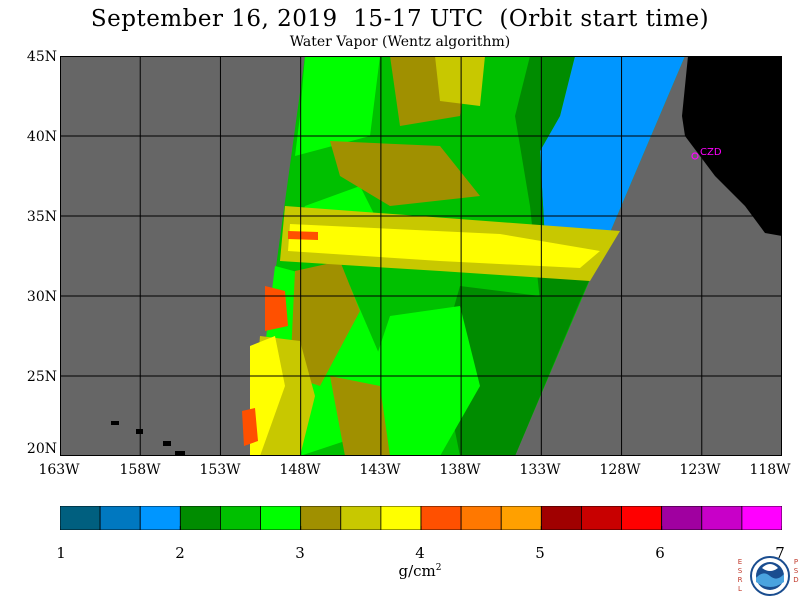  I want to click on swath-olive-lower, so click(360, 416).